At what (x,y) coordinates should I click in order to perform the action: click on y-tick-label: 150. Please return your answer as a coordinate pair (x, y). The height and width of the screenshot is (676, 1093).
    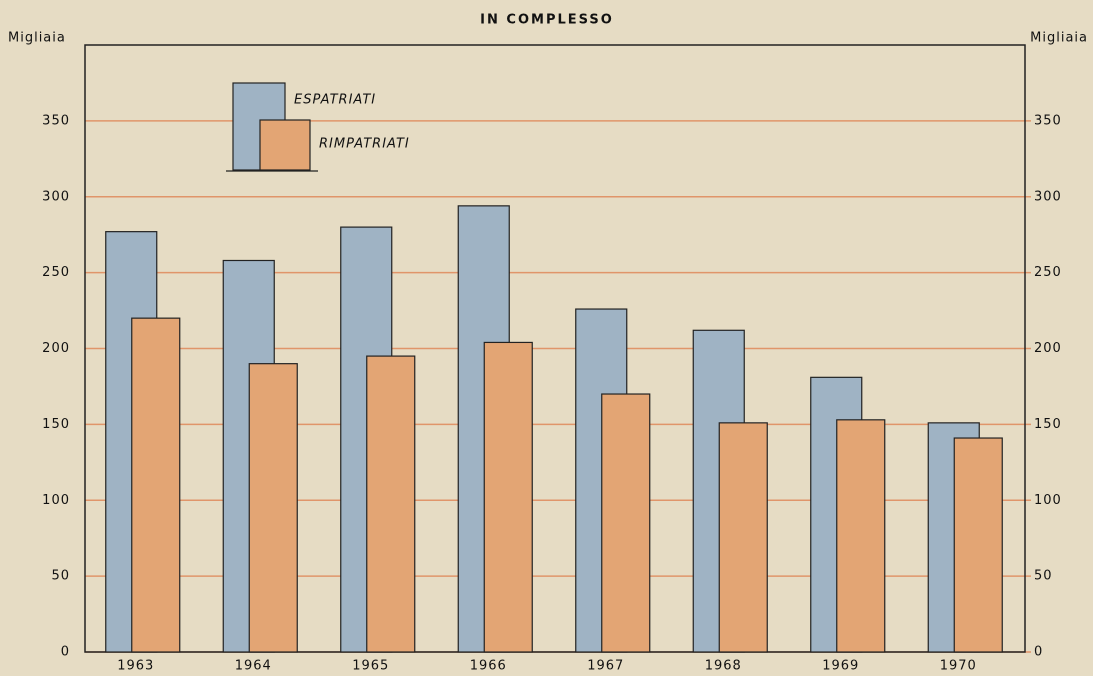
    Looking at the image, I should click on (56, 424).